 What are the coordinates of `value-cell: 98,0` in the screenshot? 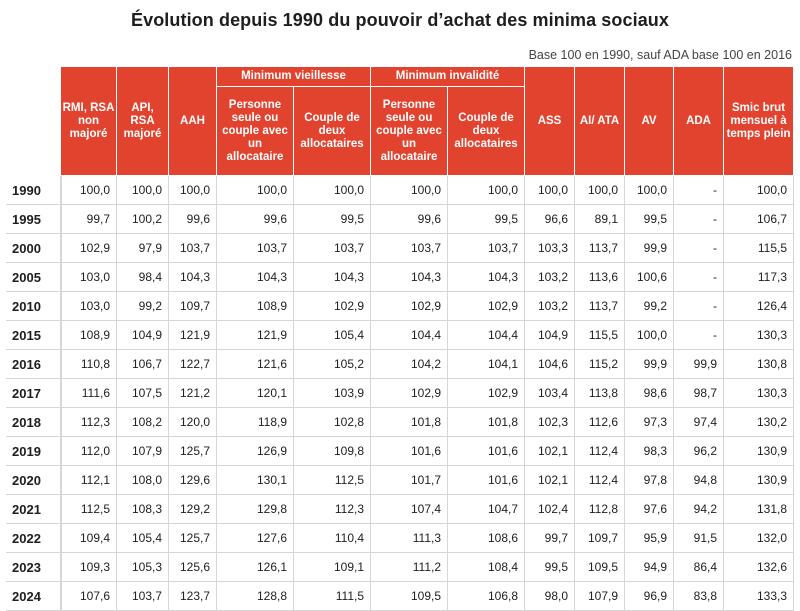 It's located at (550, 596).